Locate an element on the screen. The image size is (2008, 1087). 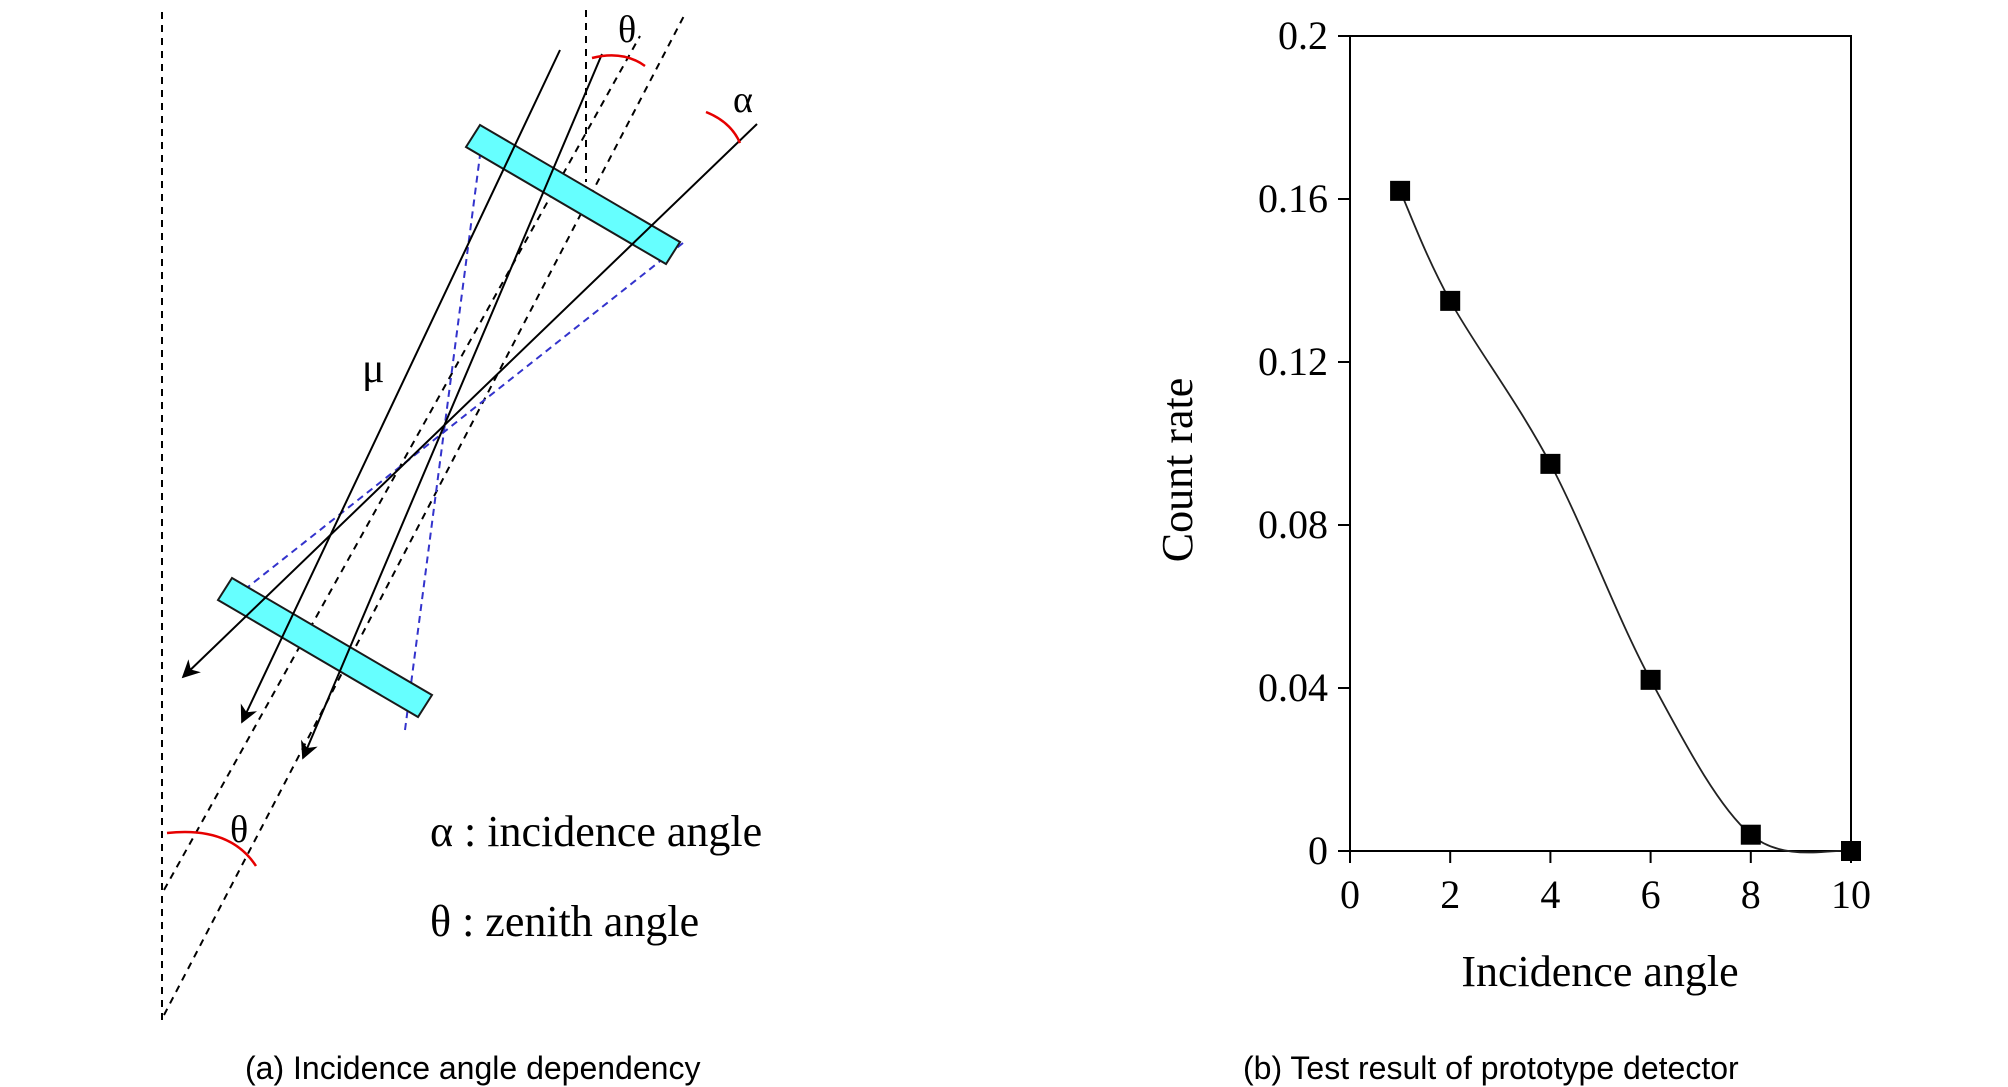
y-tick-label: 0.2 is located at coordinates (1303, 35).